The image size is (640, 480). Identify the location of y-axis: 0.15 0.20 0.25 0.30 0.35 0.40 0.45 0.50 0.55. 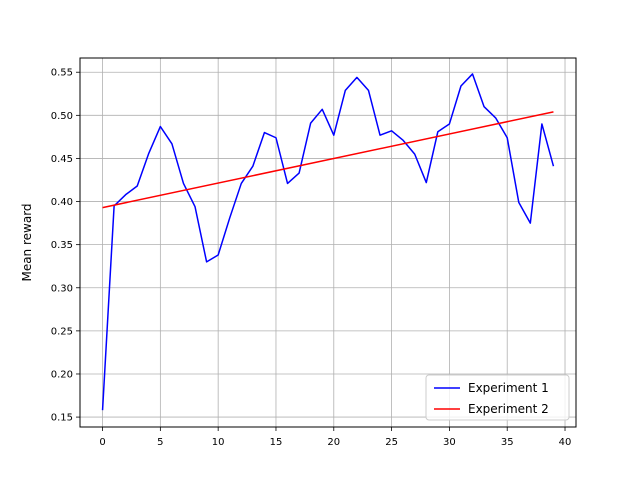
(65, 246).